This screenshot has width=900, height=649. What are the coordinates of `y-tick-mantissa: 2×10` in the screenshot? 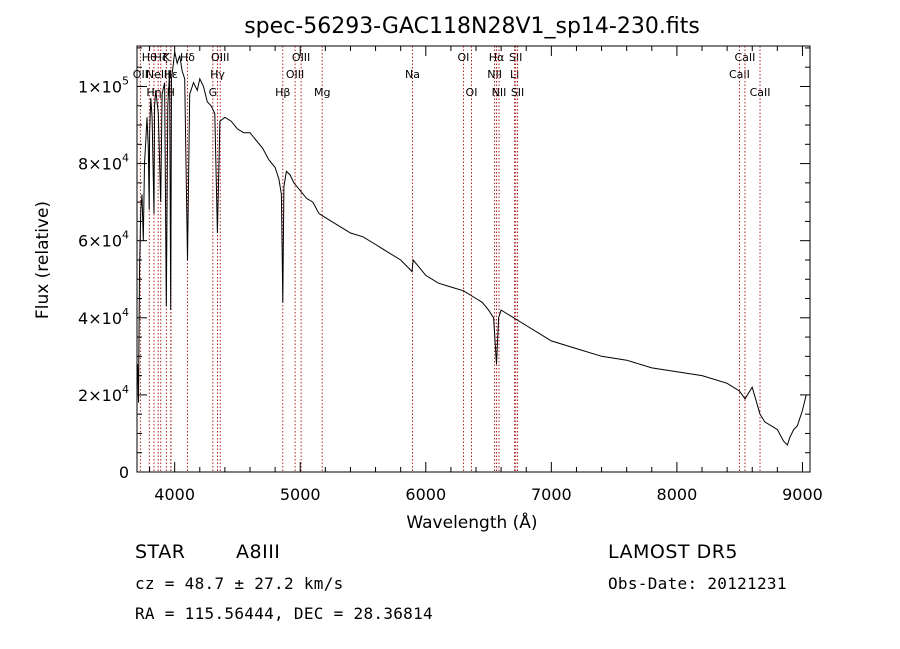 It's located at (100, 395).